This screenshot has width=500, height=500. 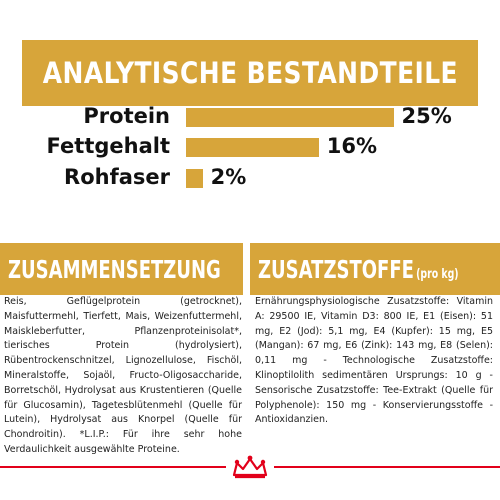 I want to click on nutrient-value-rohfaser: 2%, so click(x=228, y=177).